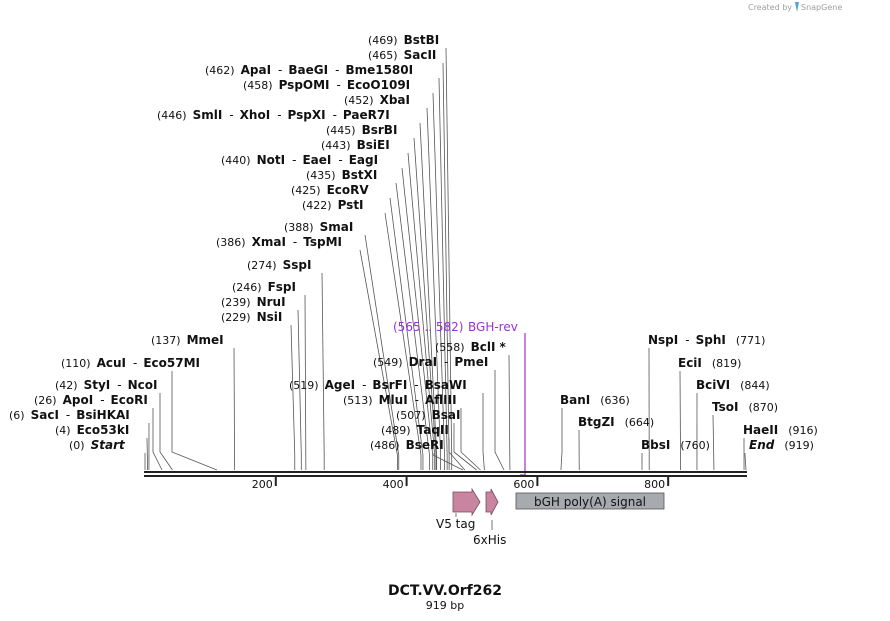  What do you see at coordinates (446, 266) in the screenshot?
I see `leader-sacii` at bounding box center [446, 266].